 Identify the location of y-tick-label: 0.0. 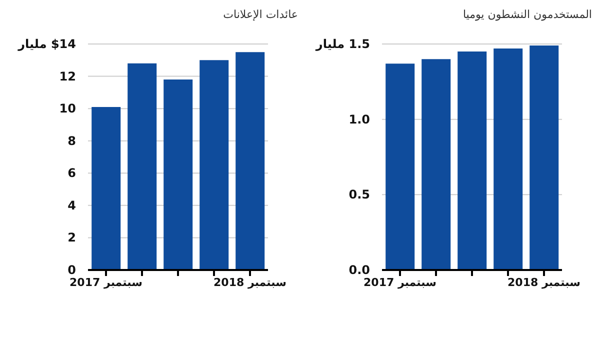
(359, 270).